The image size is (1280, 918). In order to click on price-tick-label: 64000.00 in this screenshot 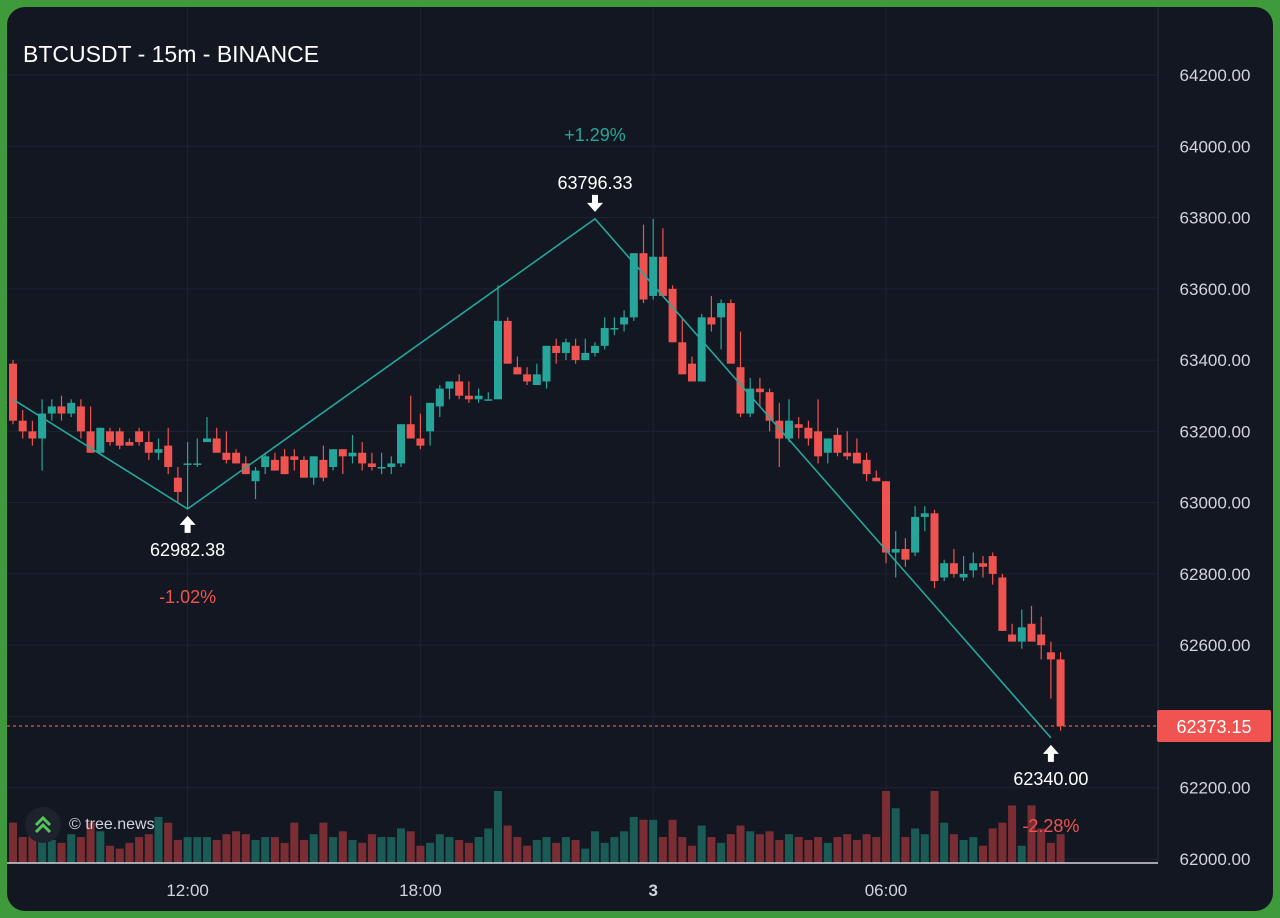, I will do `click(1215, 146)`.